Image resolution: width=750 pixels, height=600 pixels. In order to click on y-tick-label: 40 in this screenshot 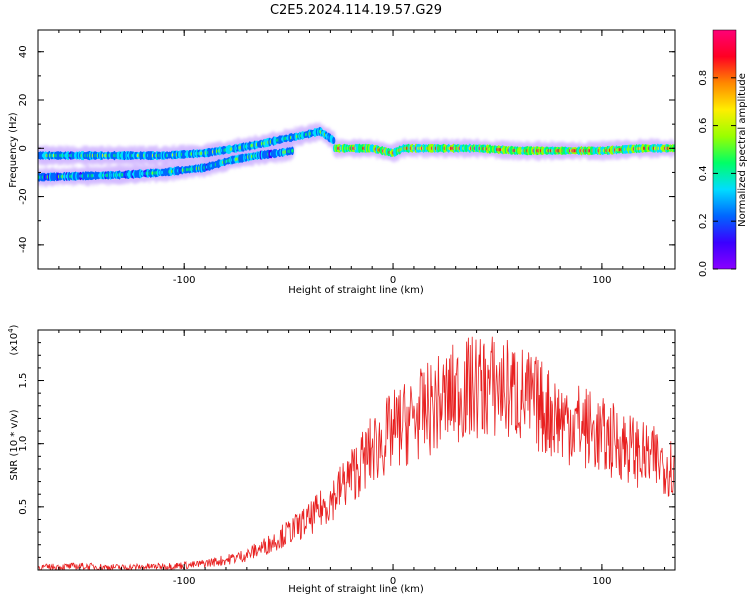, I will do `click(23, 51)`.